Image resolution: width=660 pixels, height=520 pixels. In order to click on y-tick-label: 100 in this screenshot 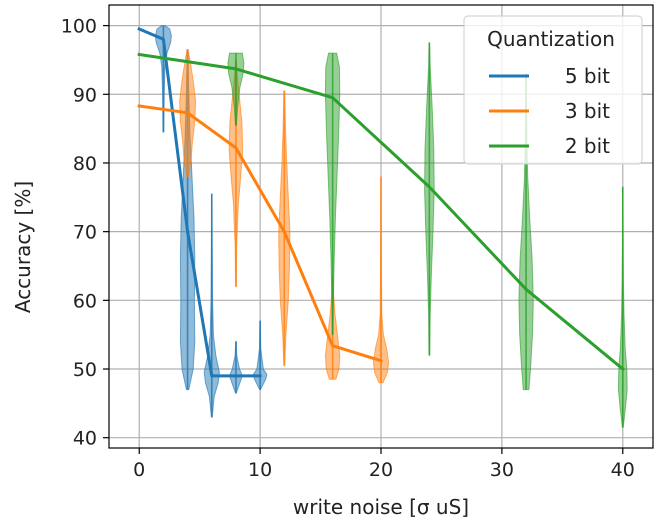, I will do `click(79, 27)`.